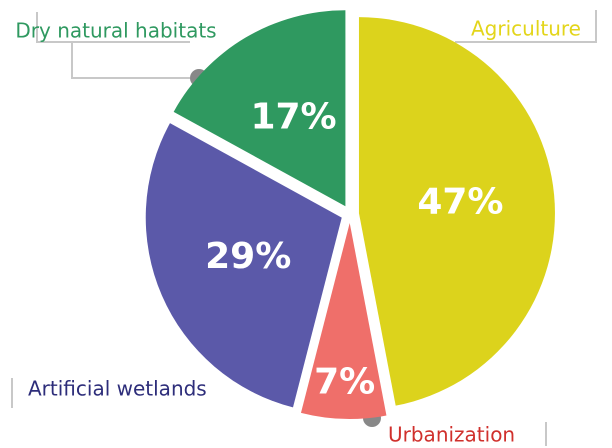  I want to click on category-label: Agriculture, so click(526, 29).